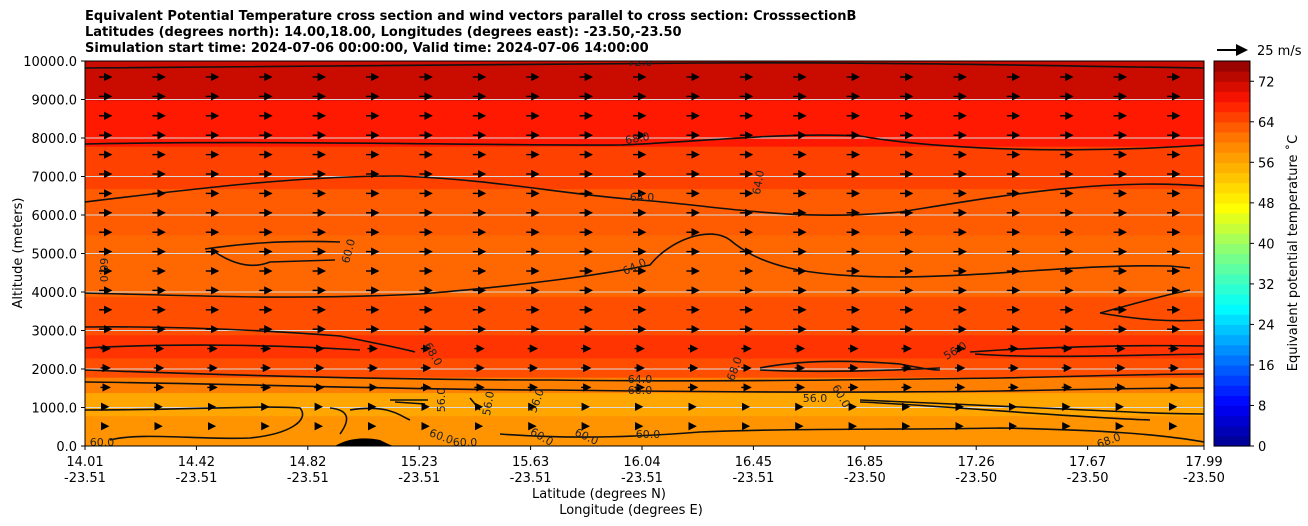 The width and height of the screenshot is (1308, 526). Describe the element at coordinates (1266, 285) in the screenshot. I see `colorbar-tick-label-4: 32` at that location.